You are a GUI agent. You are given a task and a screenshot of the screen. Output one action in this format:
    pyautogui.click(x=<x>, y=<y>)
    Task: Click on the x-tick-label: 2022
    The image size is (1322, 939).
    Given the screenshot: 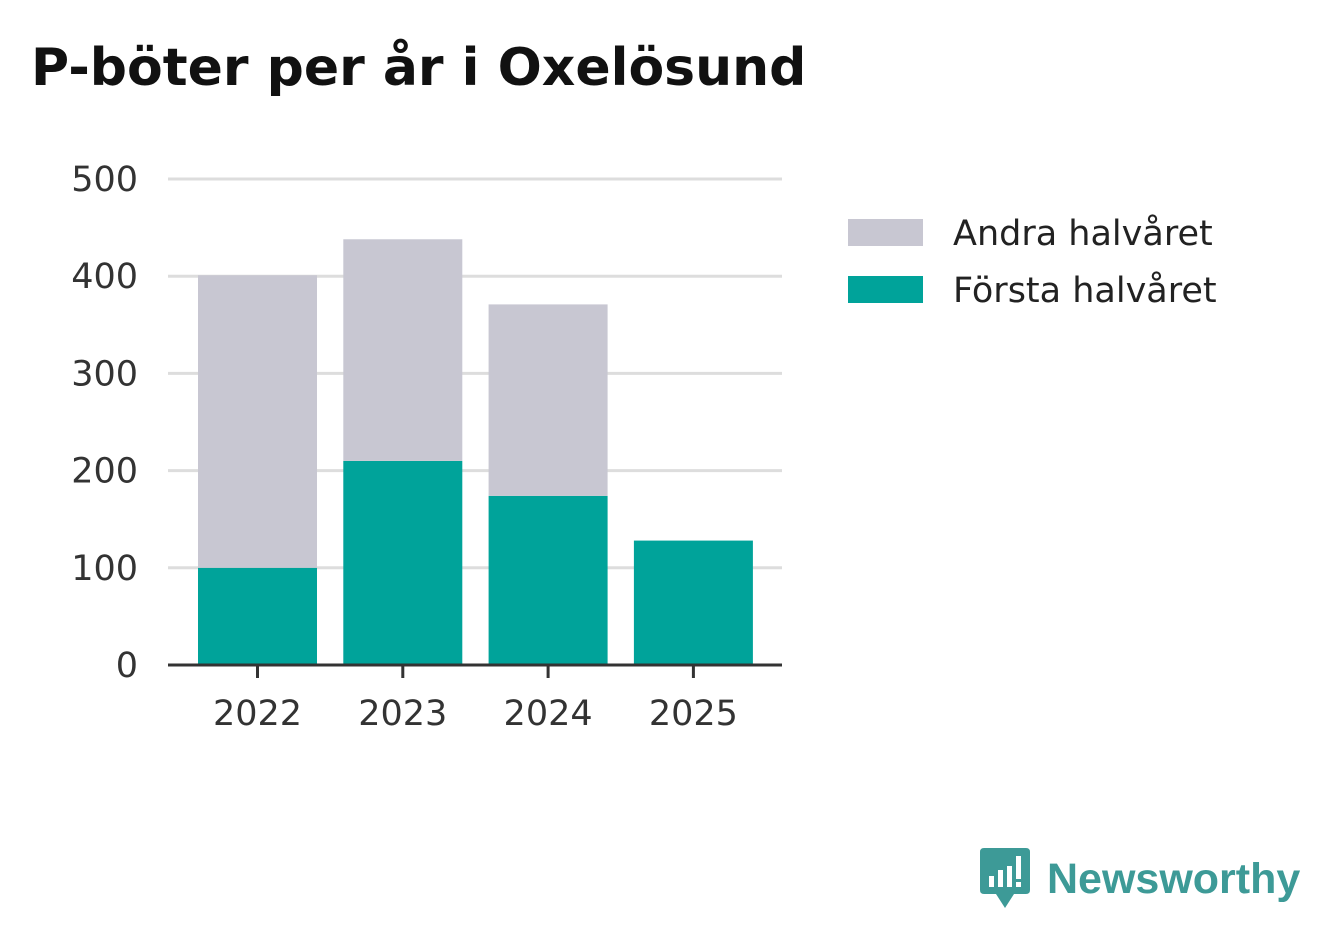 What is the action you would take?
    pyautogui.click(x=257, y=714)
    